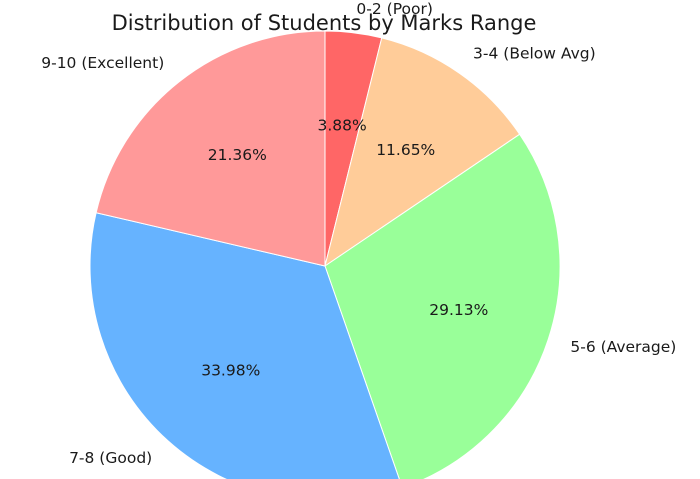 The image size is (700, 479). What do you see at coordinates (102, 63) in the screenshot?
I see `slice-label-9-10-excellent: 9-10 (Excellent)` at bounding box center [102, 63].